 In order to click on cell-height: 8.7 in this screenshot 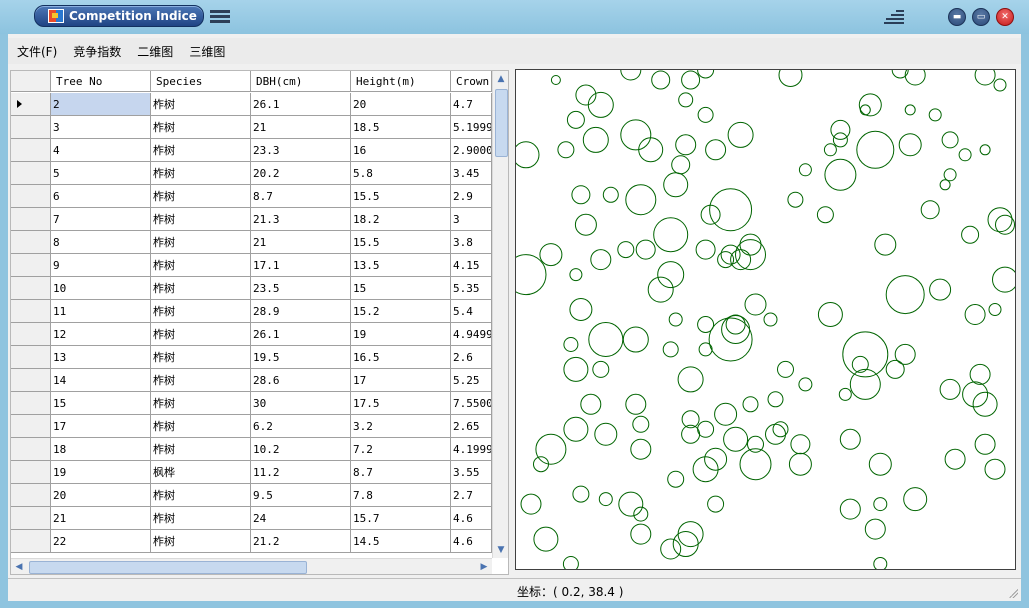, I will do `click(401, 472)`.